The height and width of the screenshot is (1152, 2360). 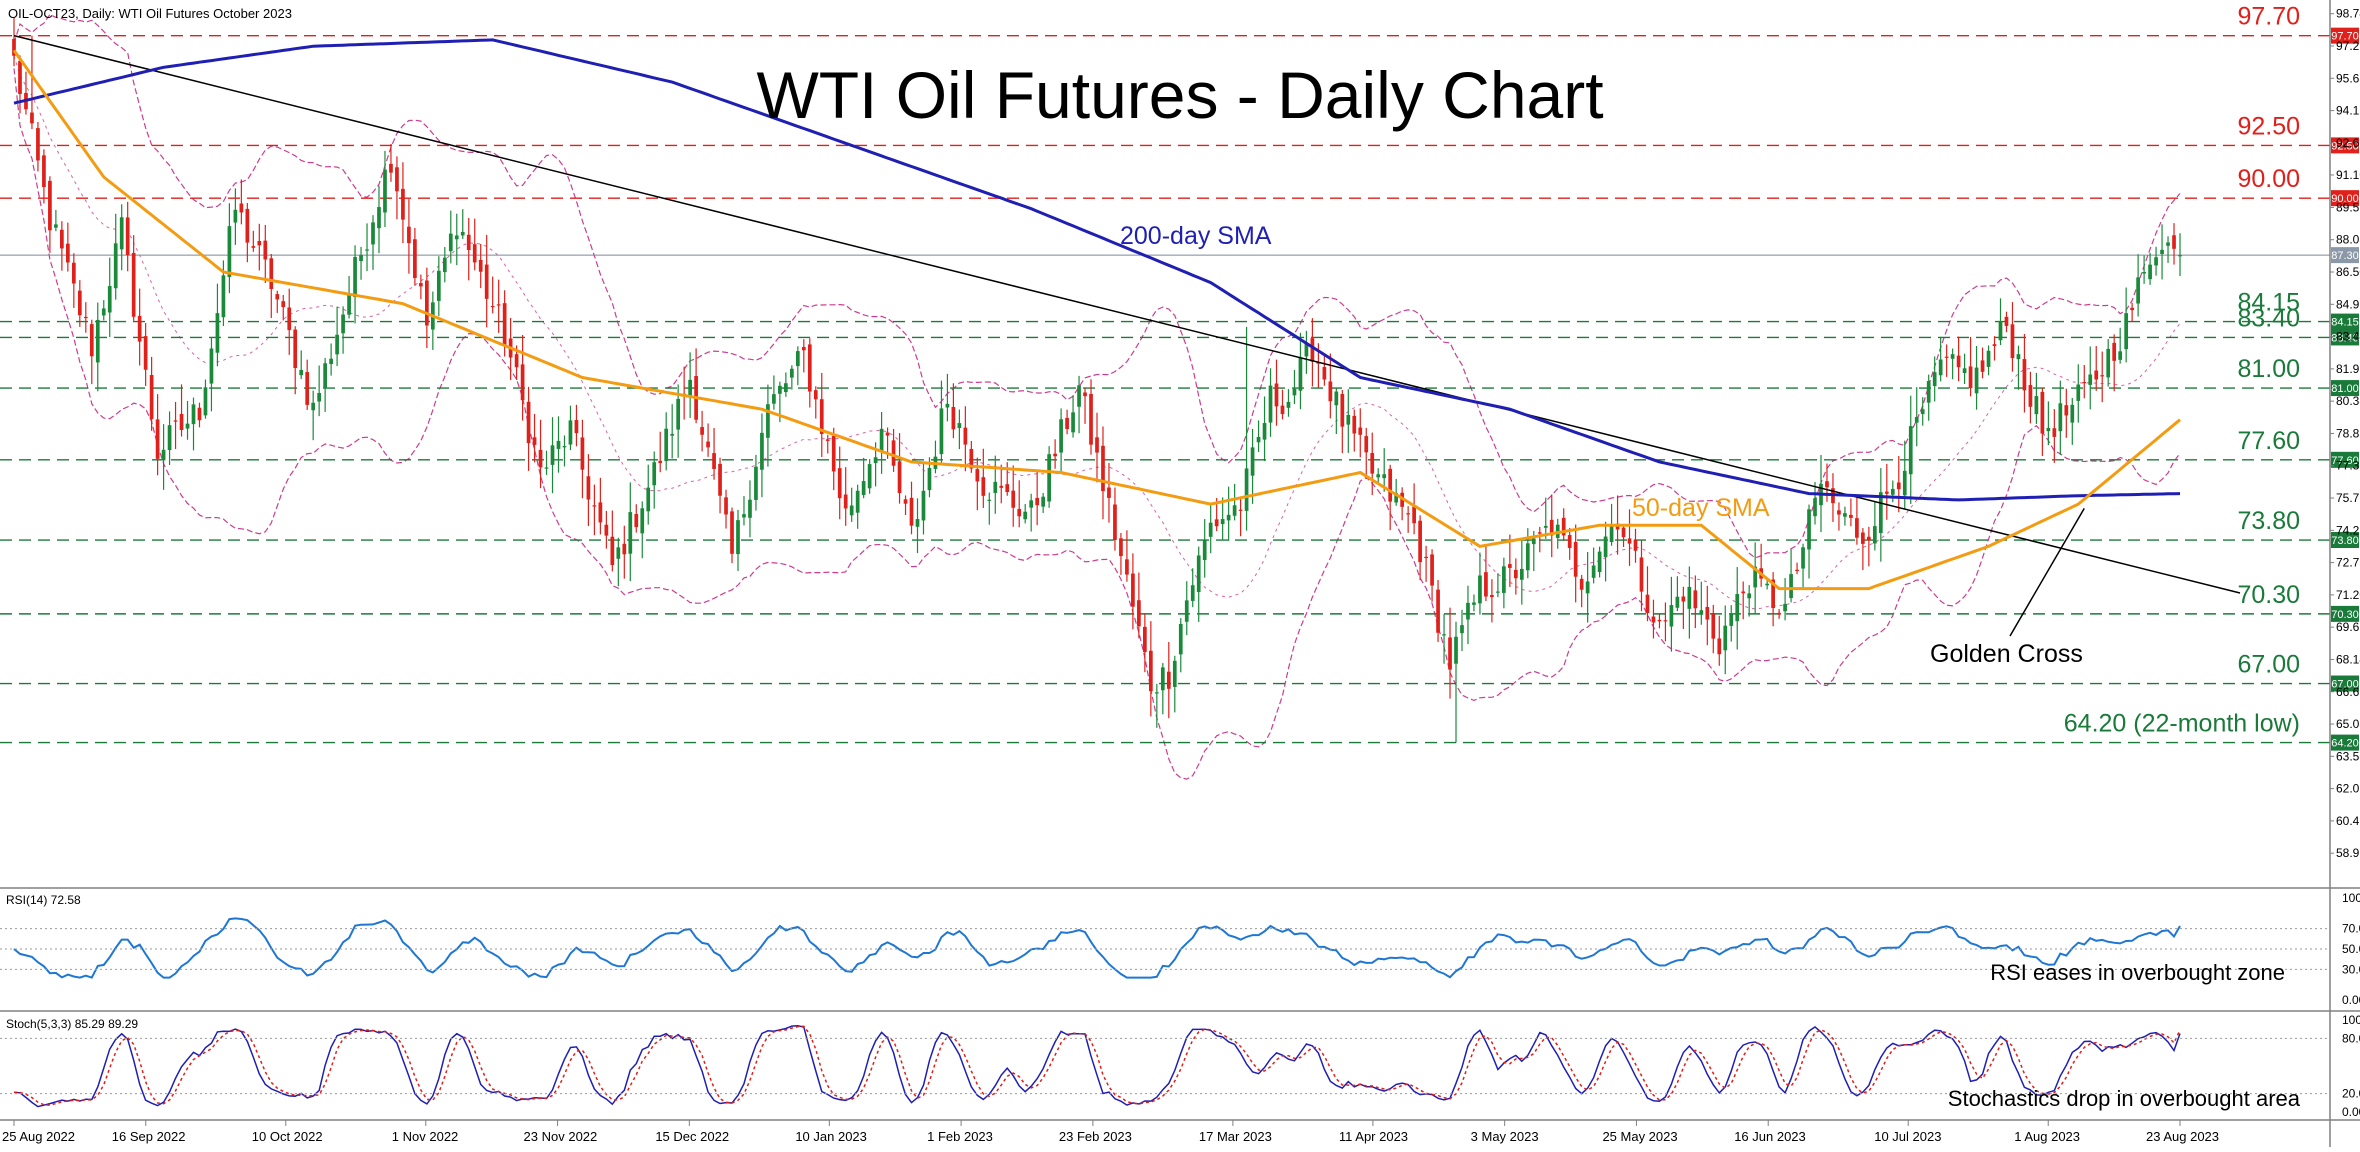 What do you see at coordinates (2345, 323) in the screenshot?
I see `support-axis-badge-label: 84.15` at bounding box center [2345, 323].